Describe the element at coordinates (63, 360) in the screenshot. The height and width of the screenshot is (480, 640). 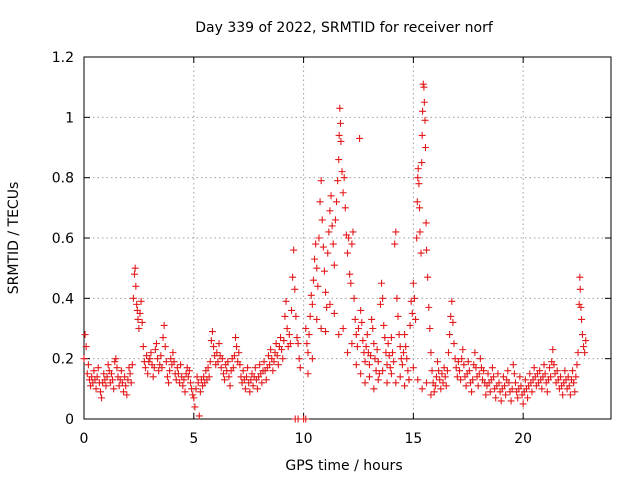
I see `y-tick-label: 0.2` at that location.